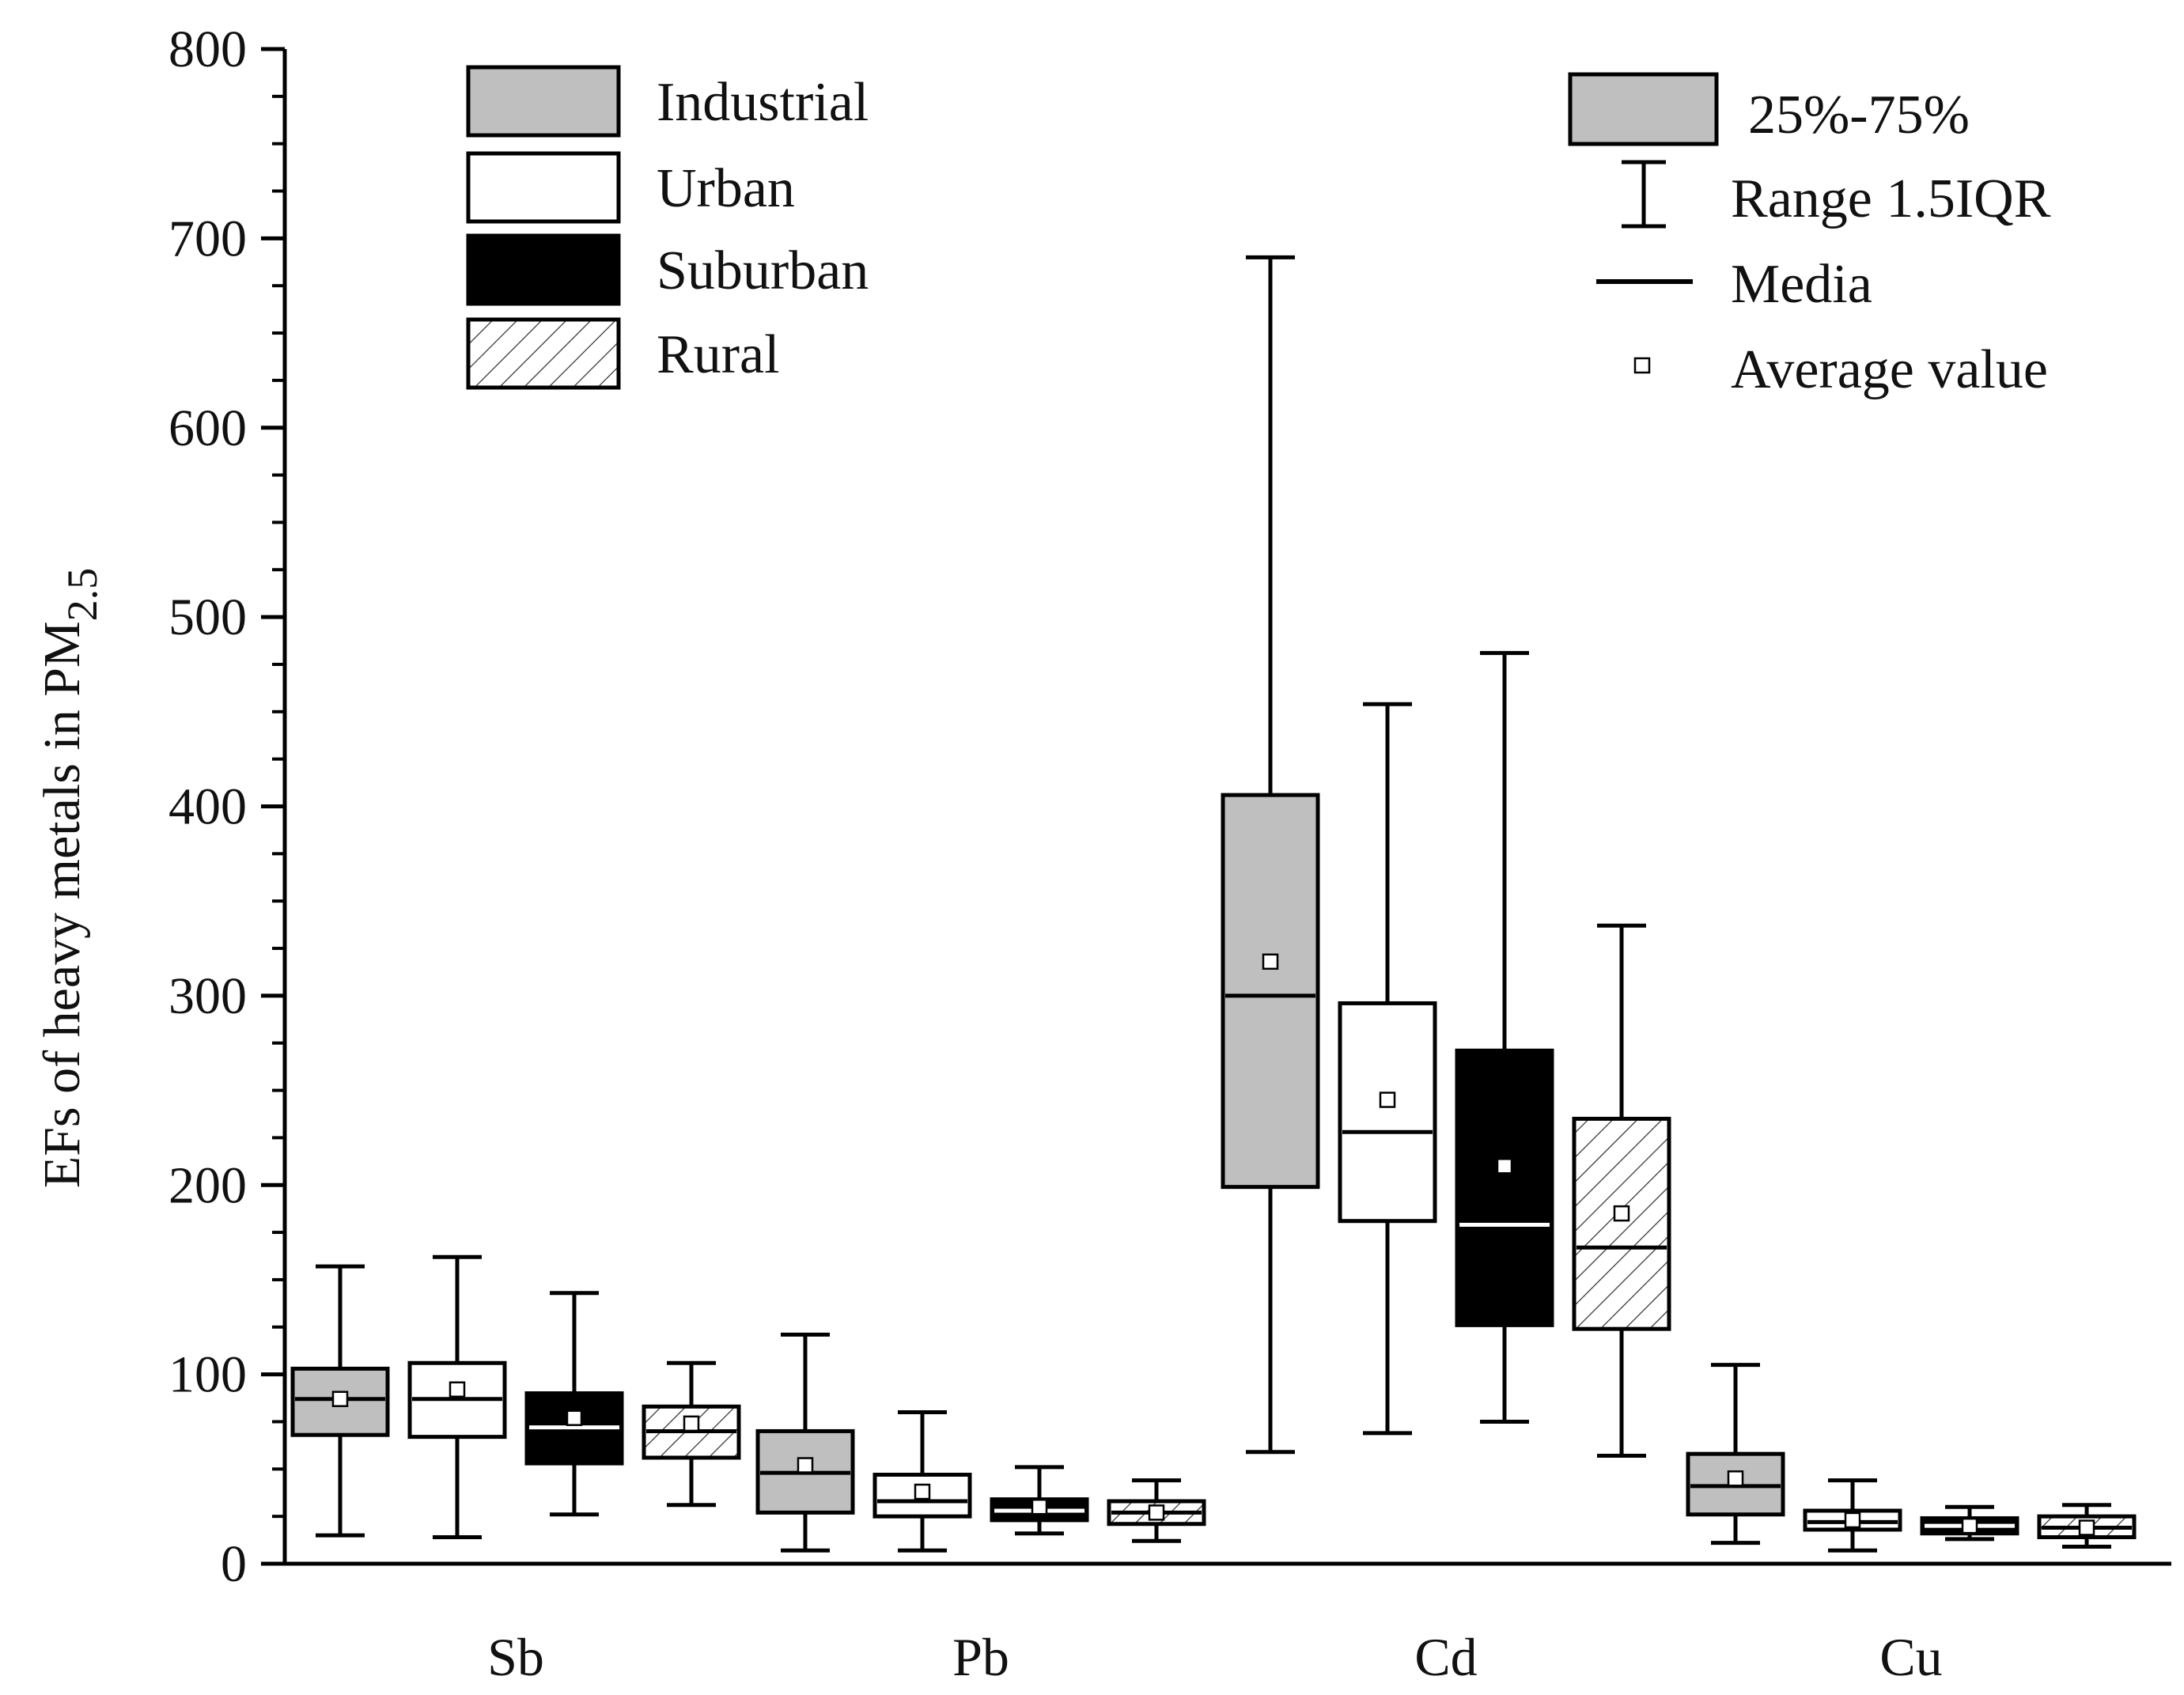 This screenshot has height=1695, width=2184. I want to click on legend-swatch-suburban, so click(543, 269).